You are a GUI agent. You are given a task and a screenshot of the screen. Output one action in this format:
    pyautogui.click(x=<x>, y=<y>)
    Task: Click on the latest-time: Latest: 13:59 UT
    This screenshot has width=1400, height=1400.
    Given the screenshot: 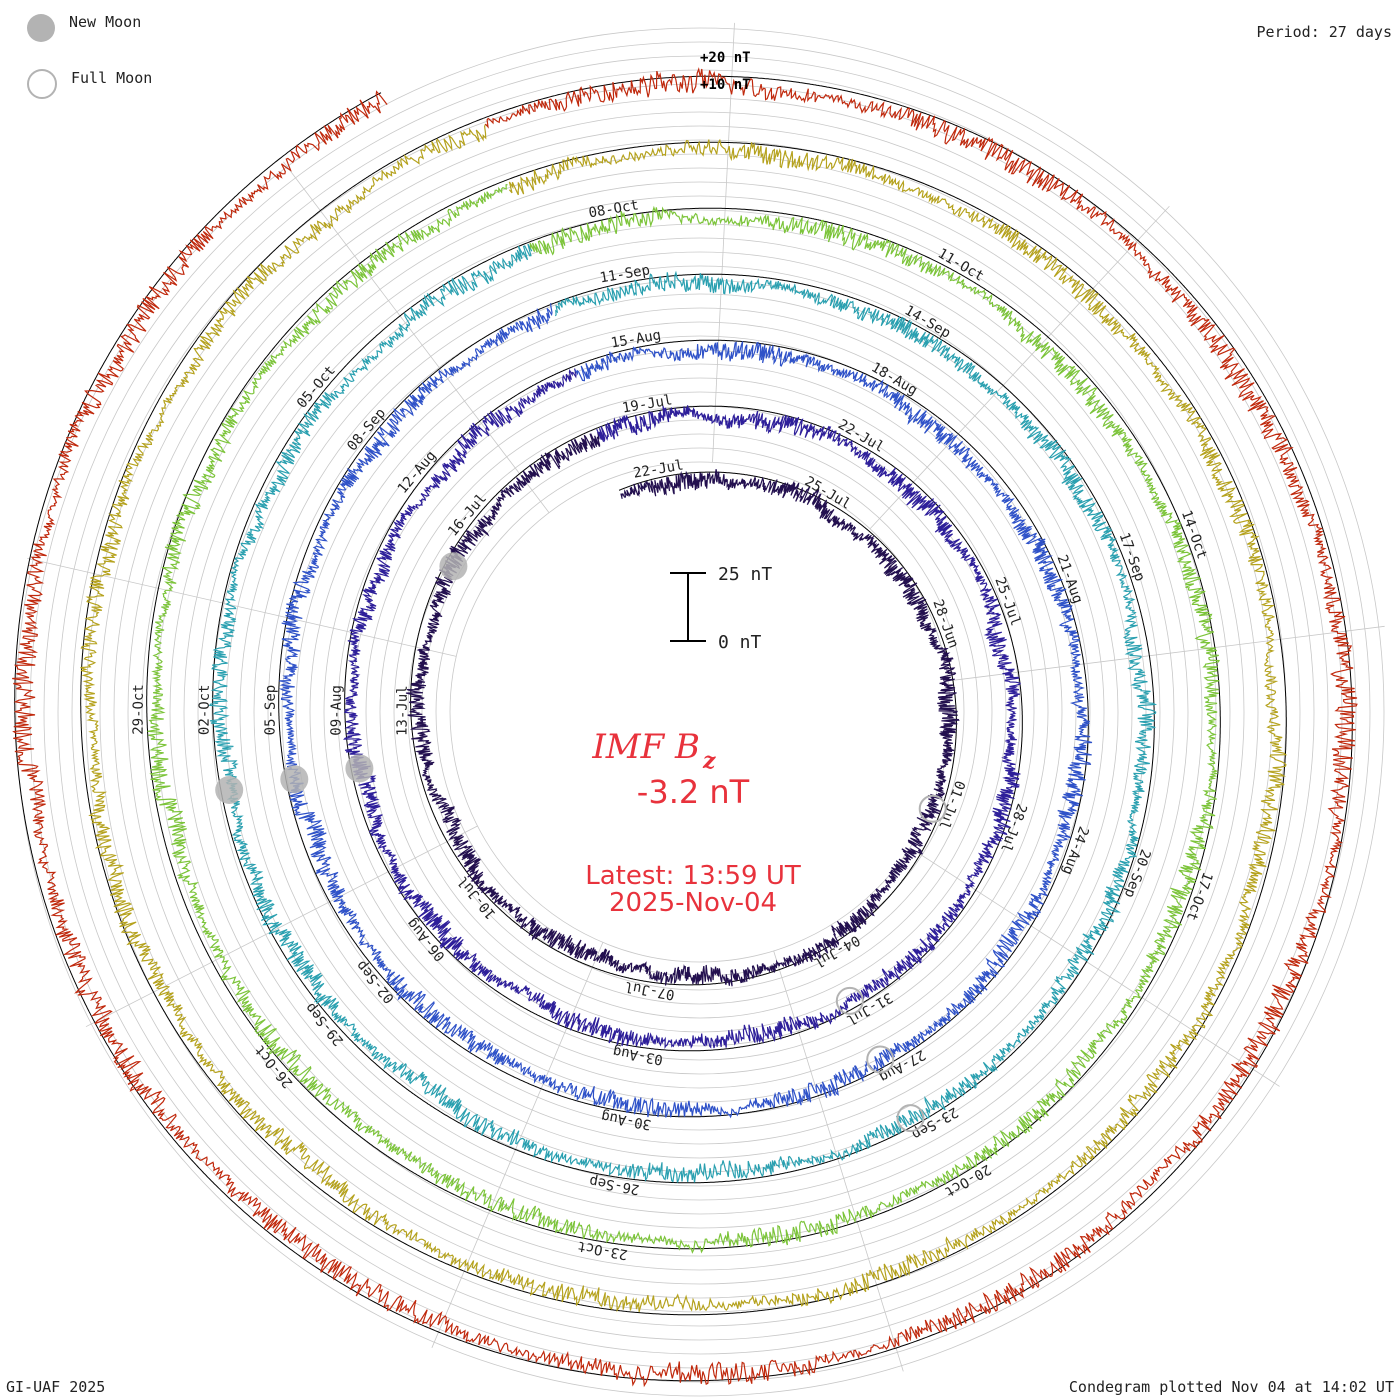 What is the action you would take?
    pyautogui.click(x=693, y=876)
    